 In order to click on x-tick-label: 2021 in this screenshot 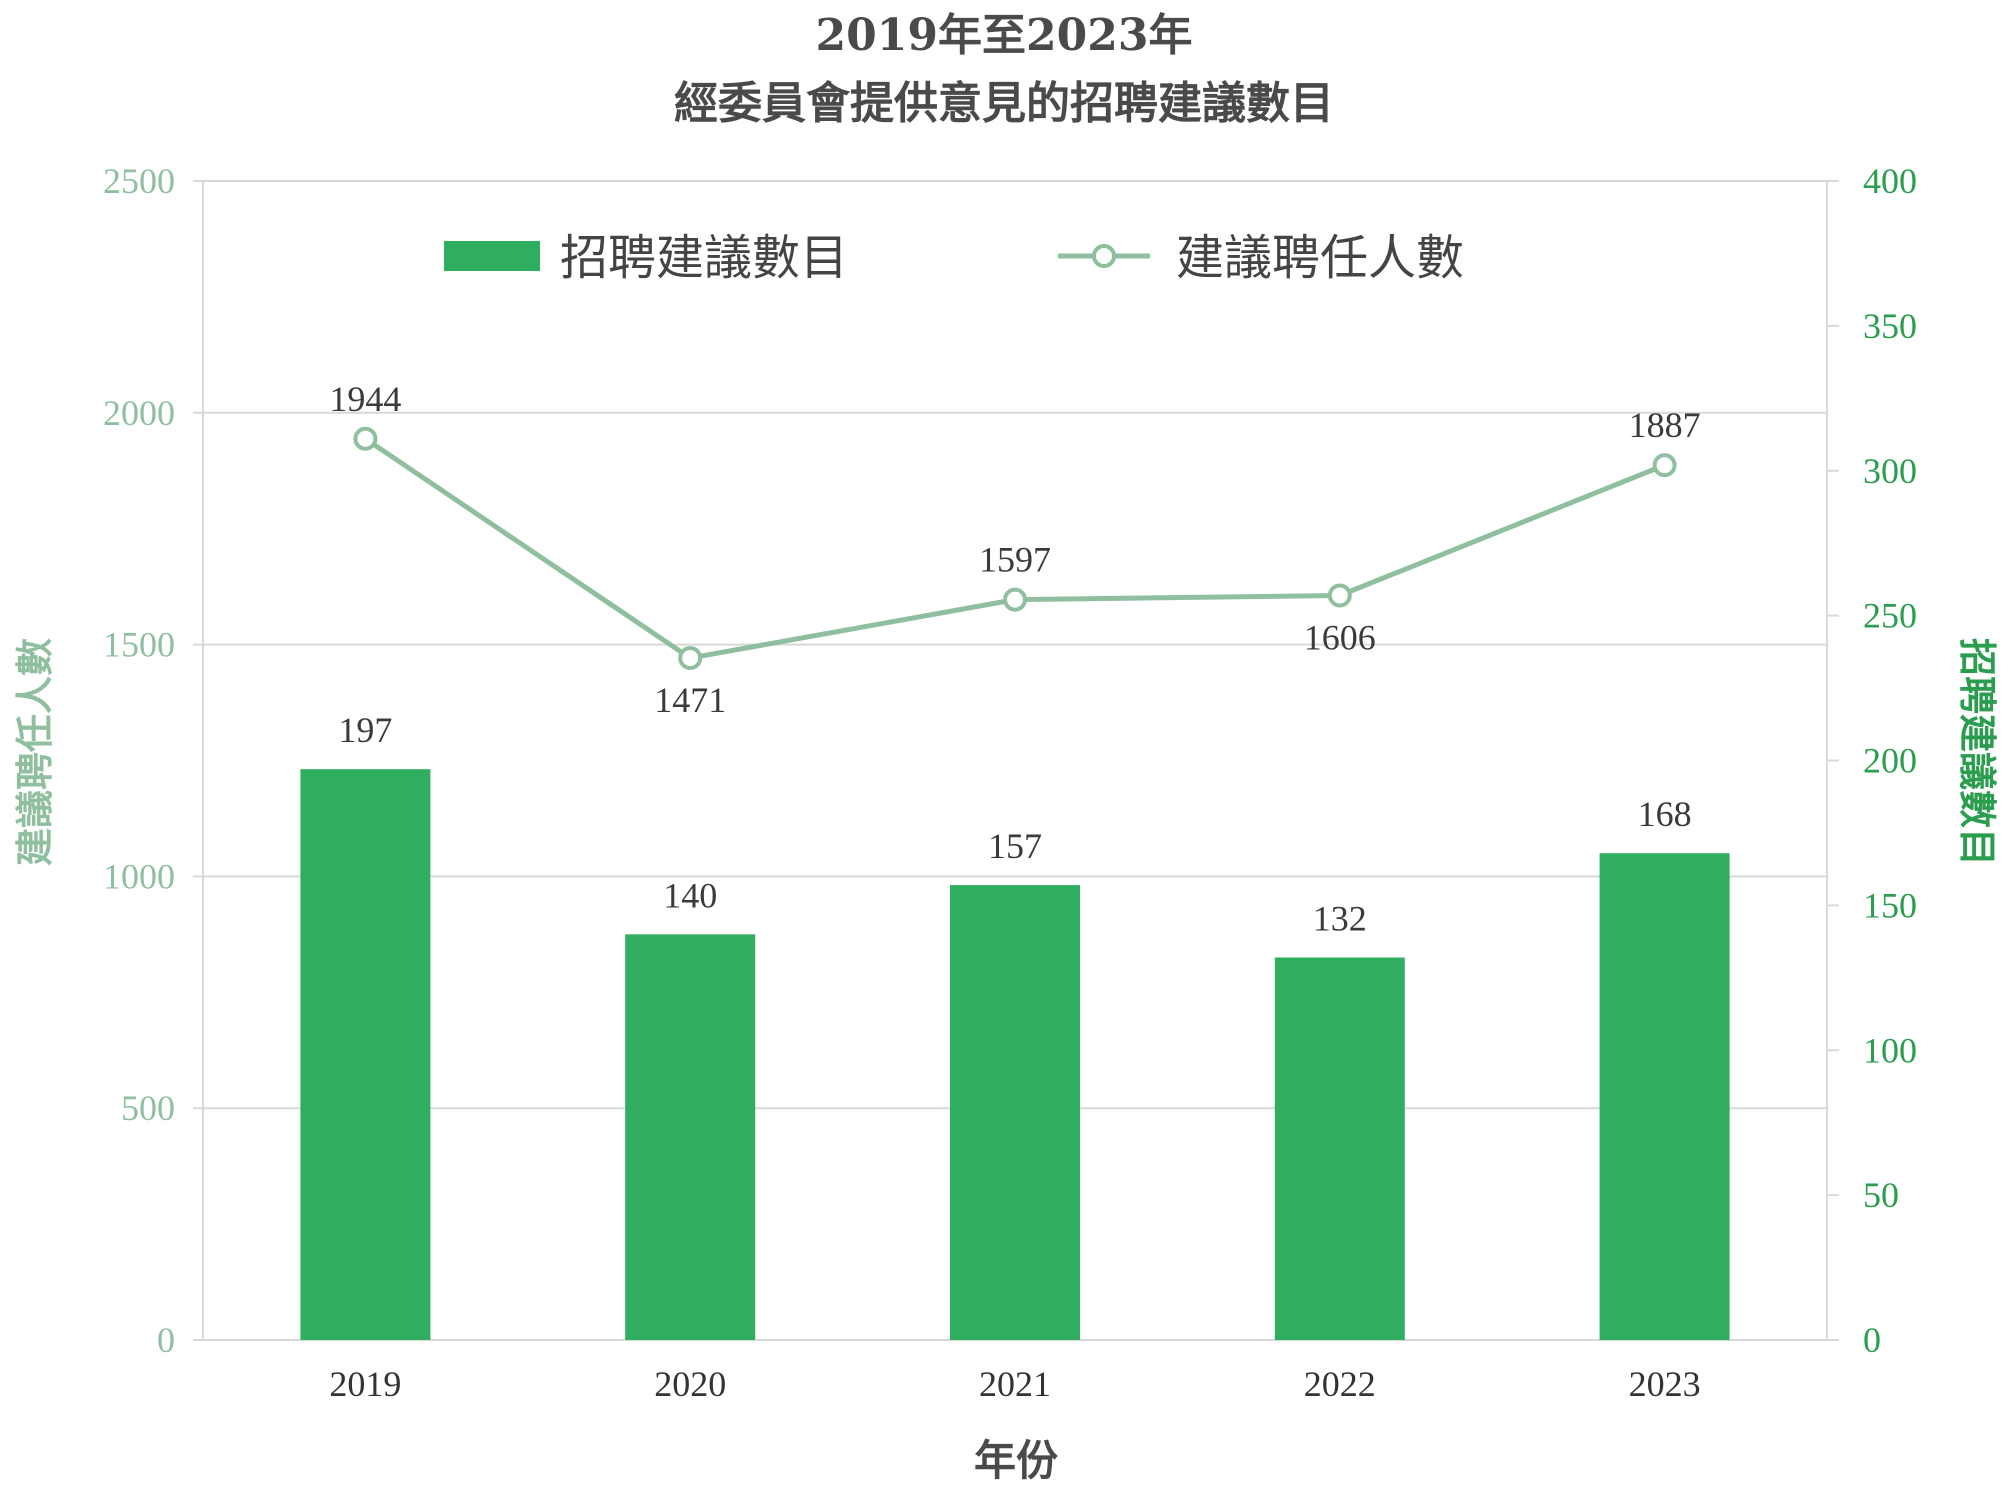, I will do `click(1015, 1384)`.